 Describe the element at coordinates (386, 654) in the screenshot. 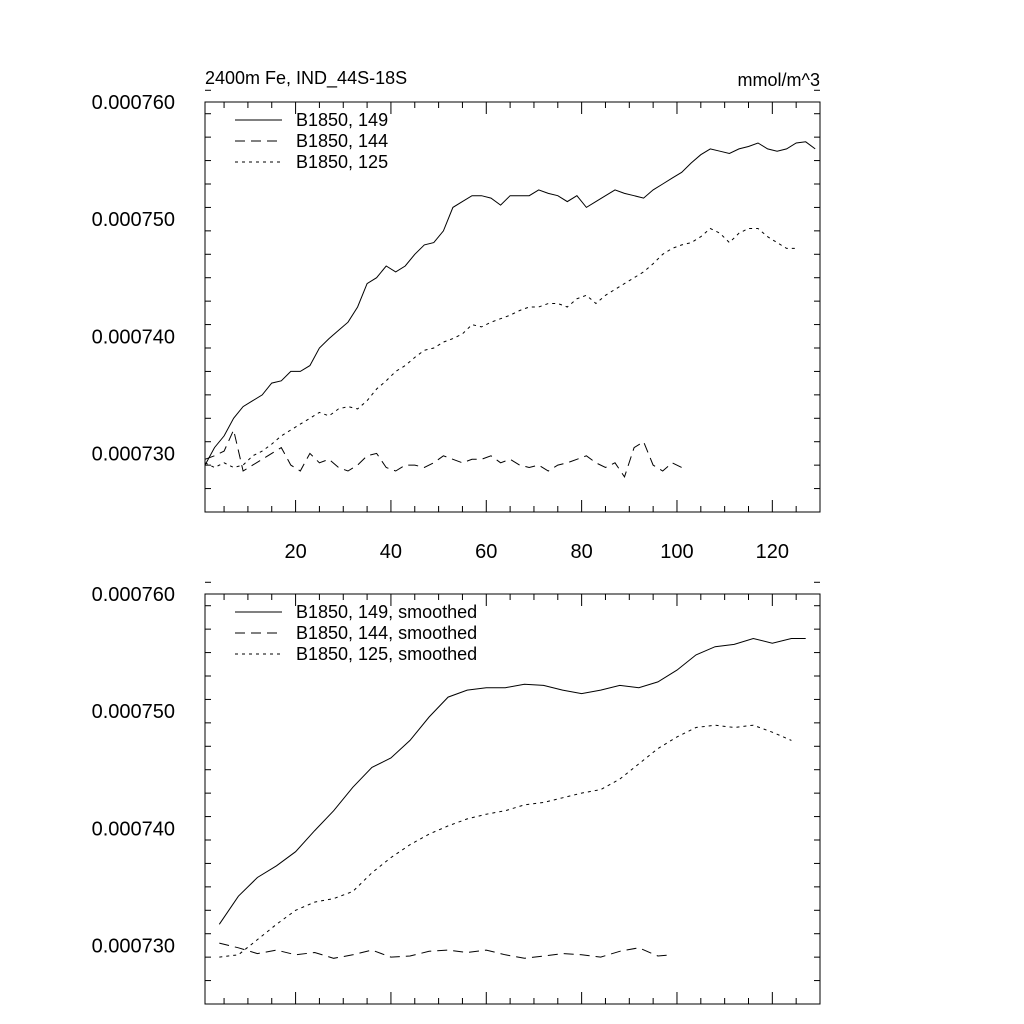

I see `legend-label: B1850, 125, smoothed` at that location.